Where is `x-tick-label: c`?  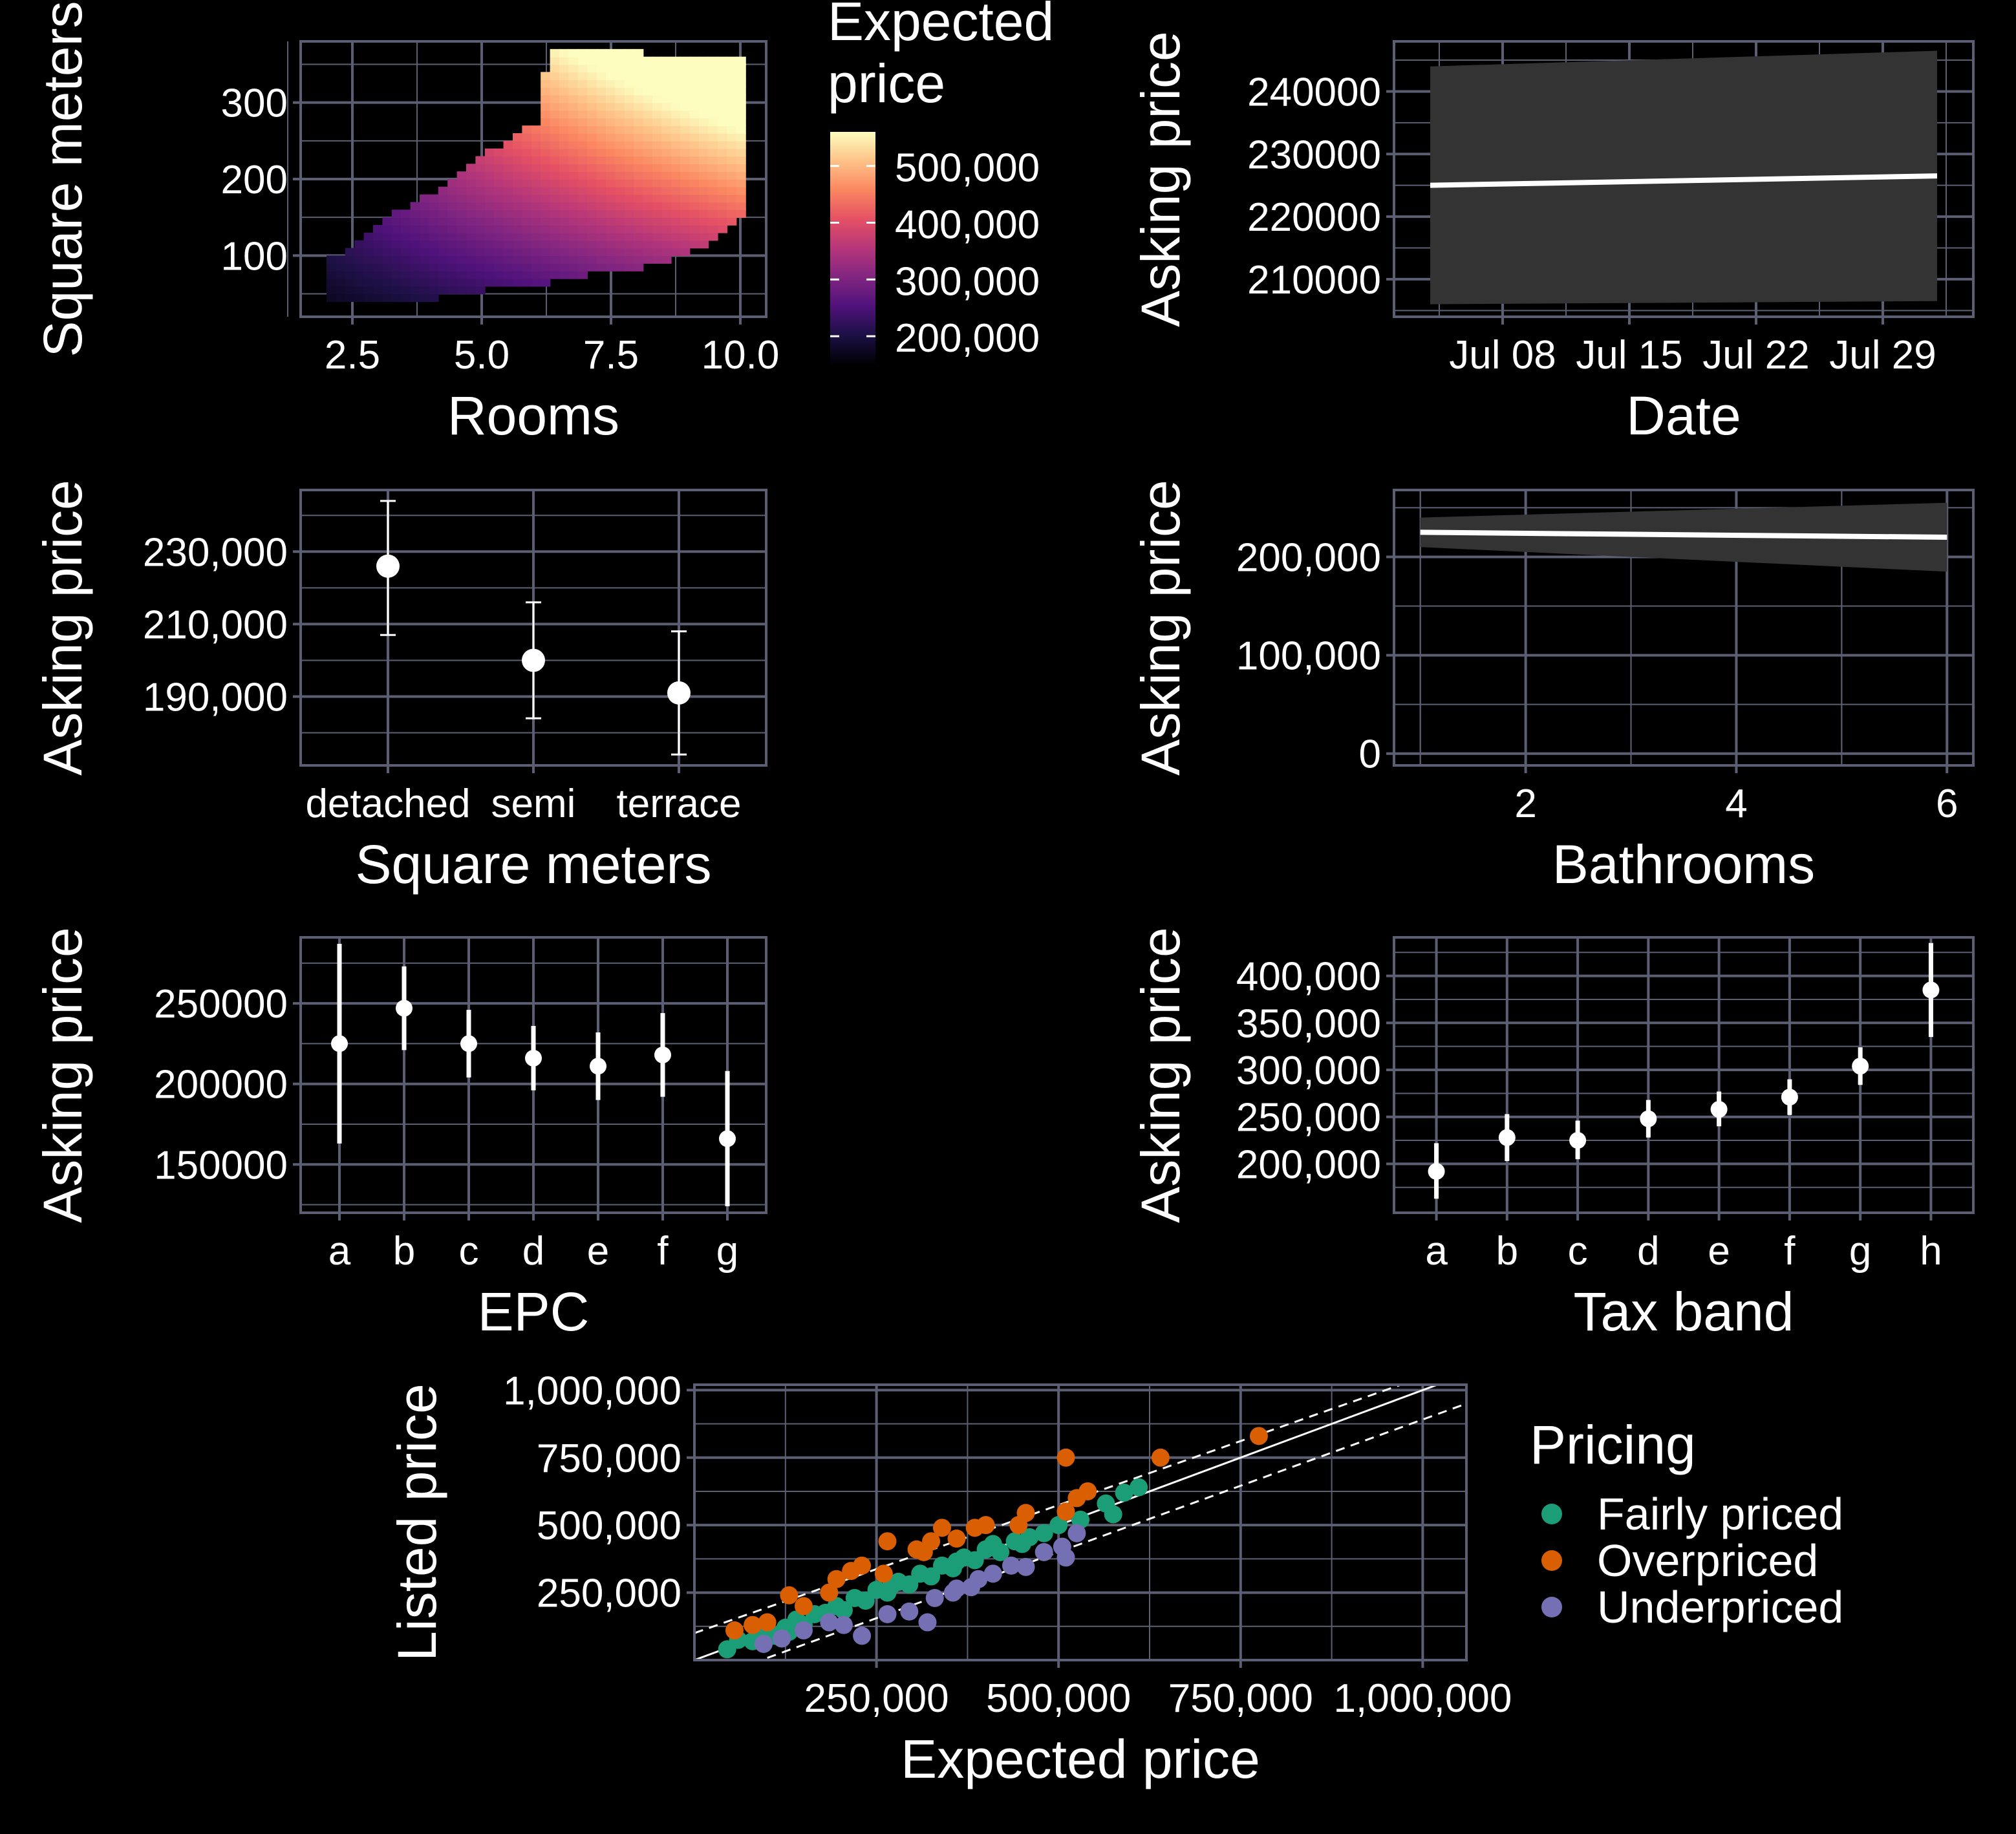 x-tick-label: c is located at coordinates (1578, 1251).